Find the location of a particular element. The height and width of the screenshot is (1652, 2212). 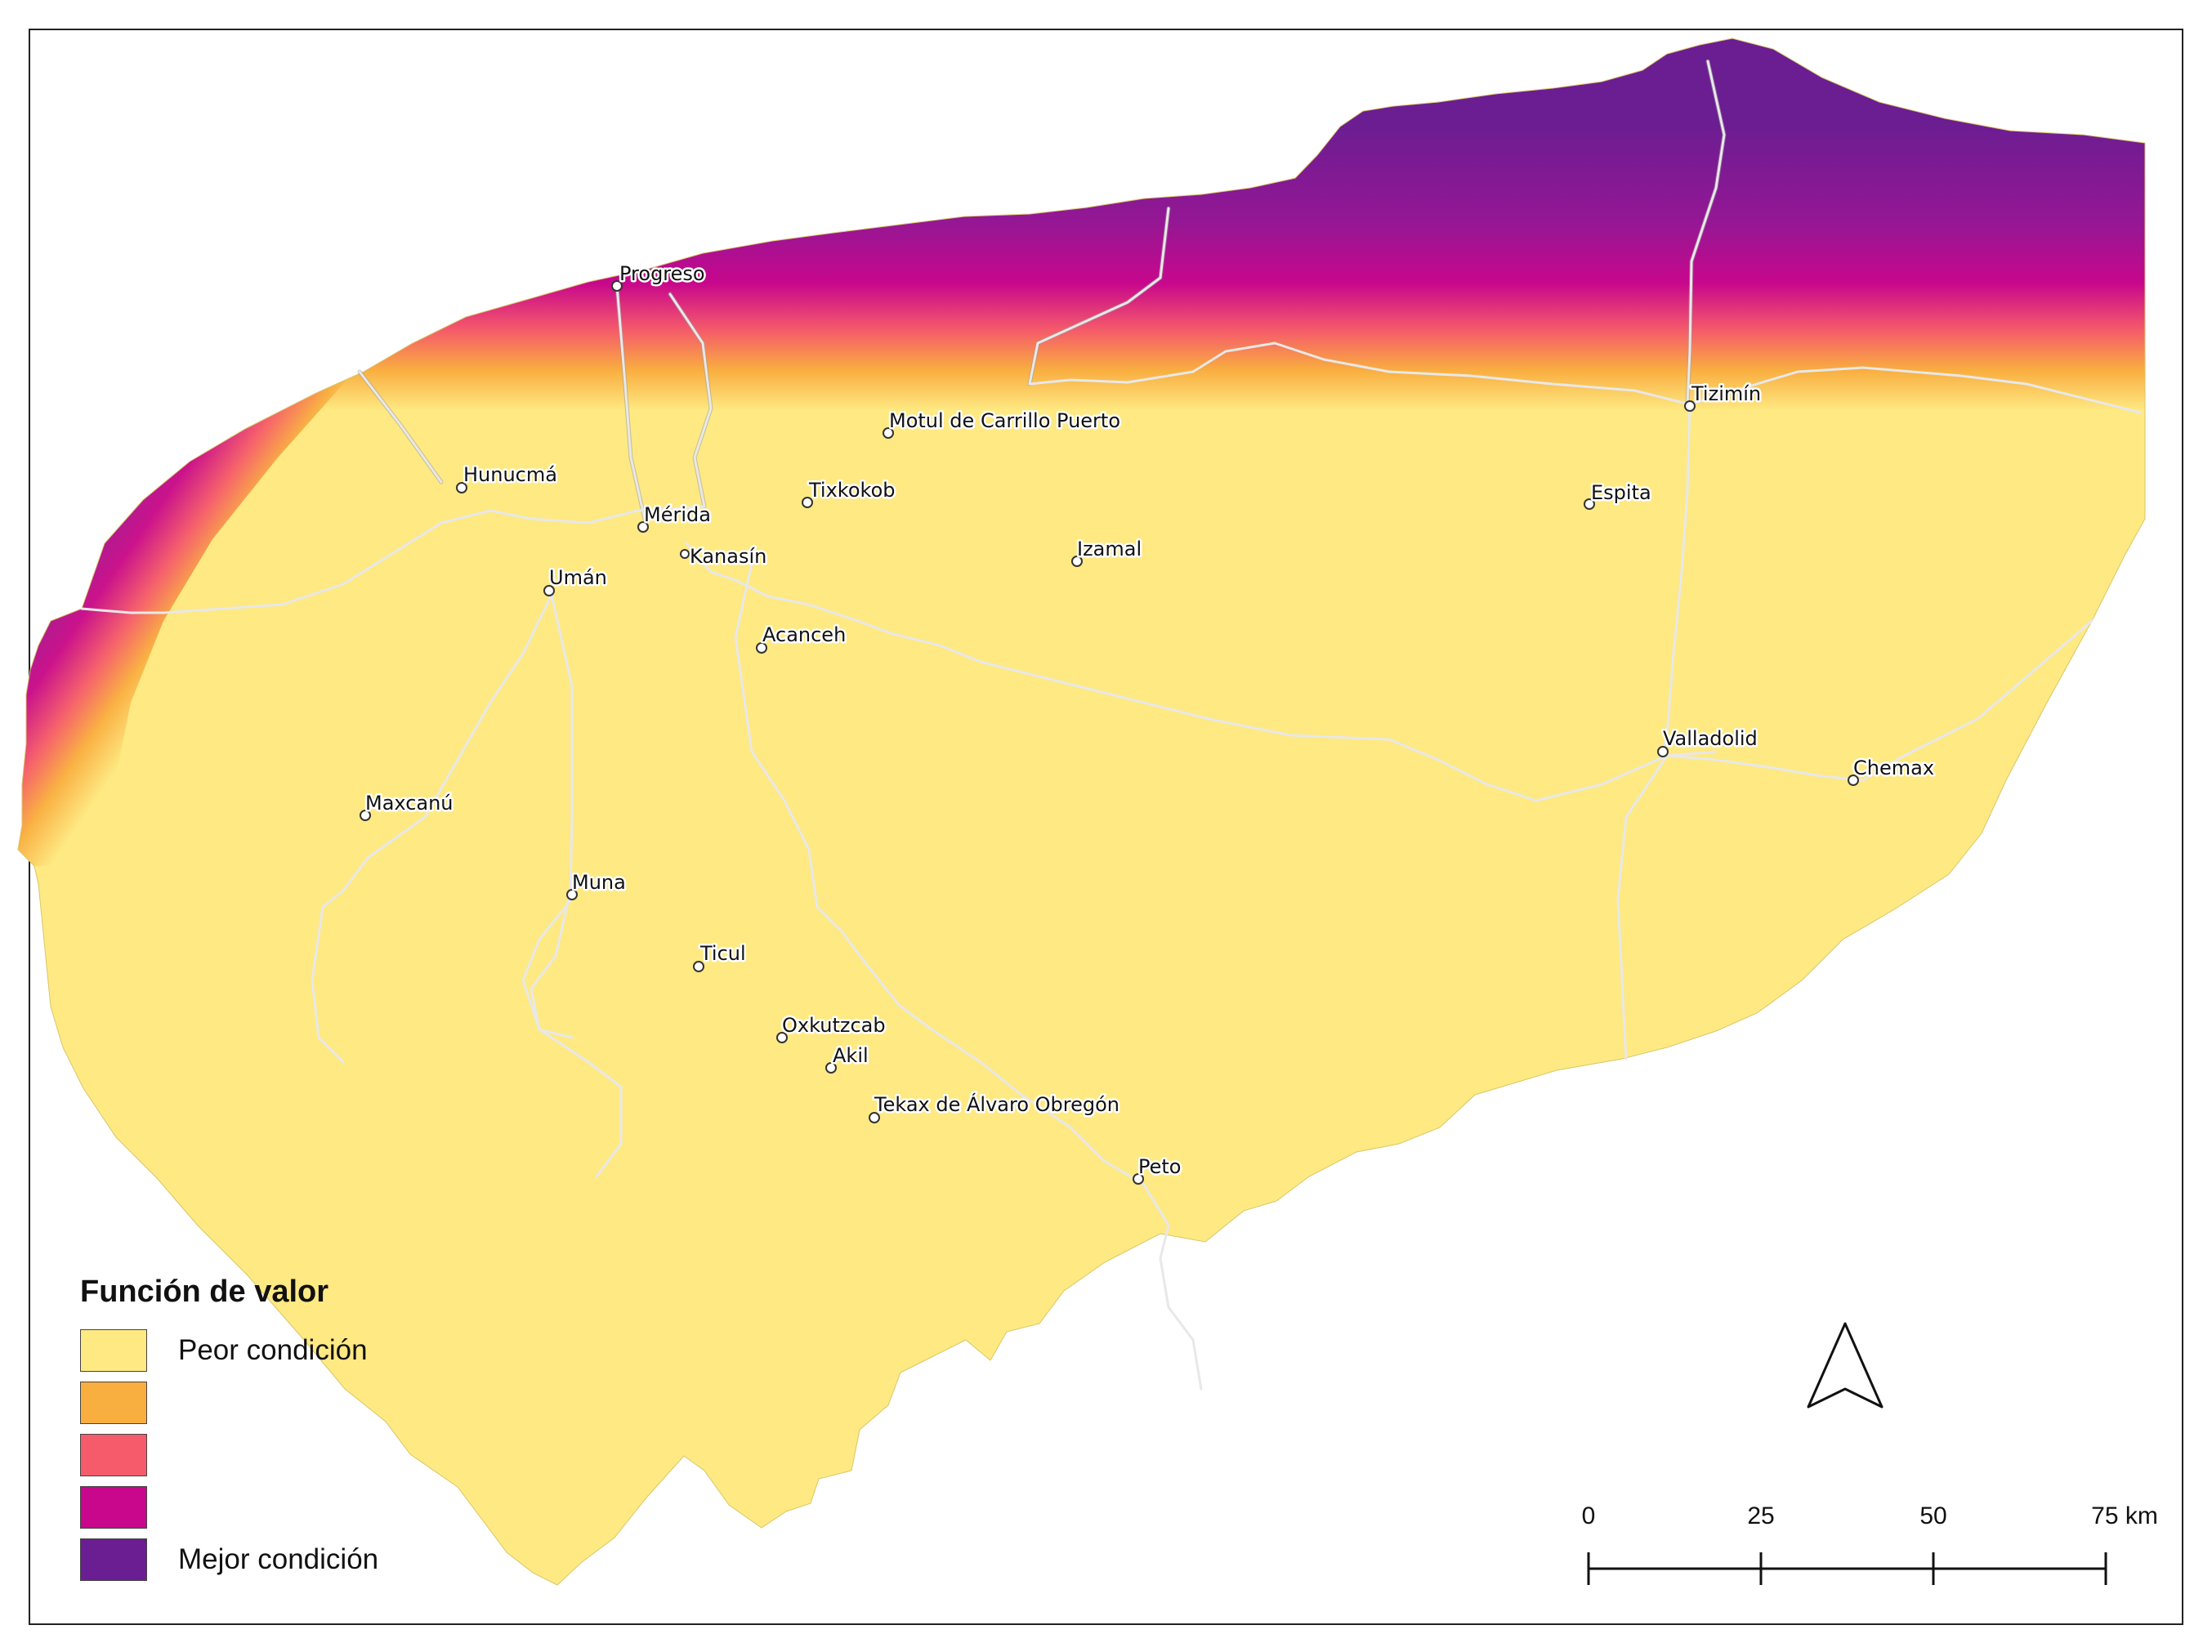

city-ticul: Ticul is located at coordinates (720, 956).